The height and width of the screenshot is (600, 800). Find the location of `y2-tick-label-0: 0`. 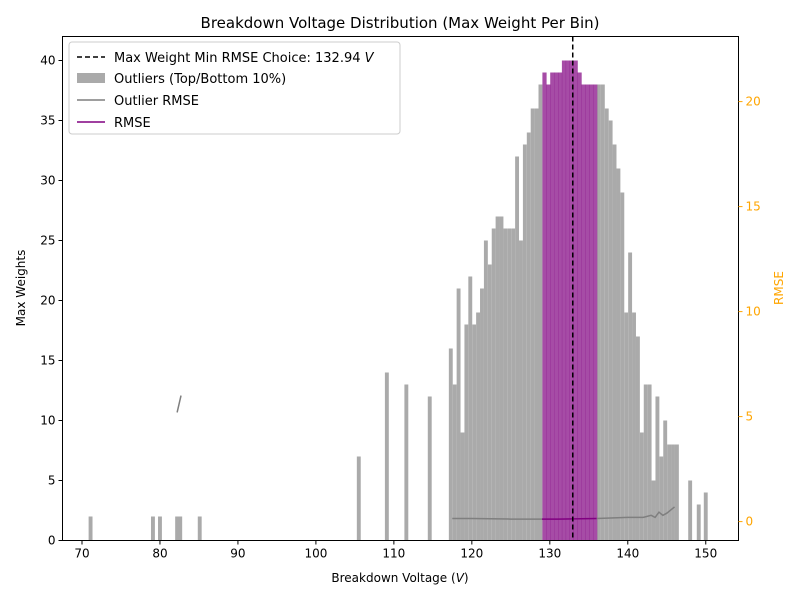

y2-tick-label-0: 0 is located at coordinates (750, 522).